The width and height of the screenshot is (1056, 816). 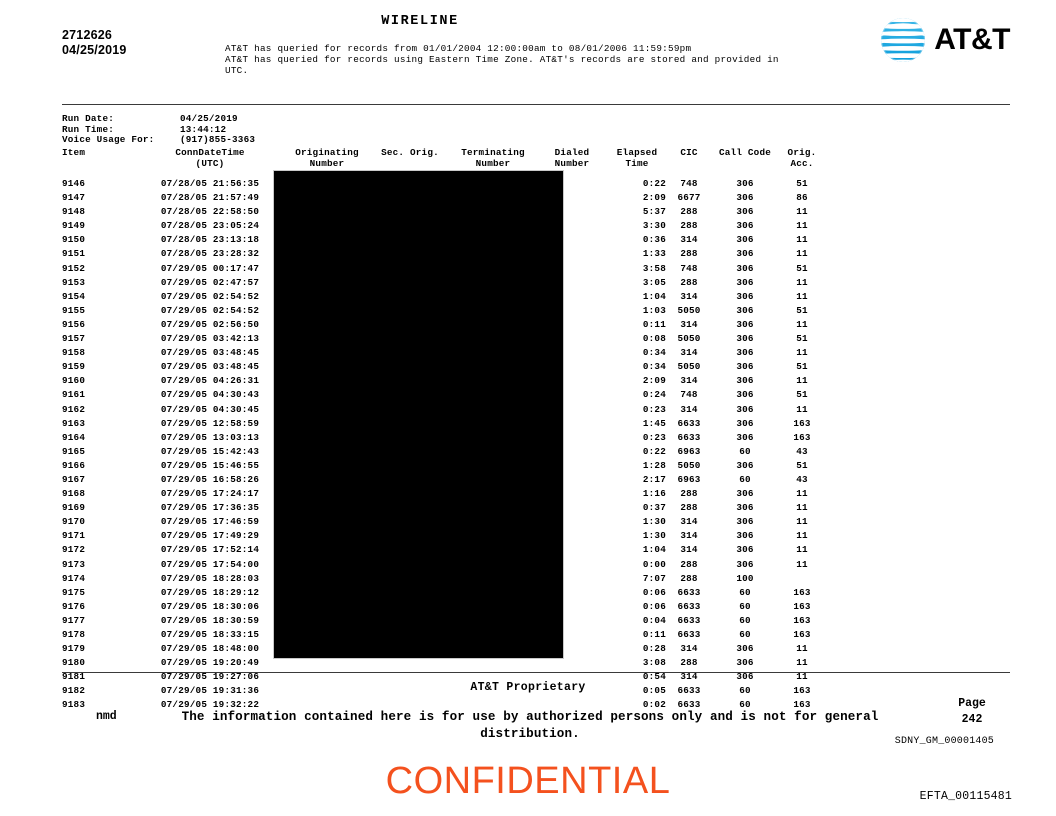 What do you see at coordinates (444, 593) in the screenshot?
I see `table-row: 9175 07/29/05 18:29:12 0:06 6633 60 163` at bounding box center [444, 593].